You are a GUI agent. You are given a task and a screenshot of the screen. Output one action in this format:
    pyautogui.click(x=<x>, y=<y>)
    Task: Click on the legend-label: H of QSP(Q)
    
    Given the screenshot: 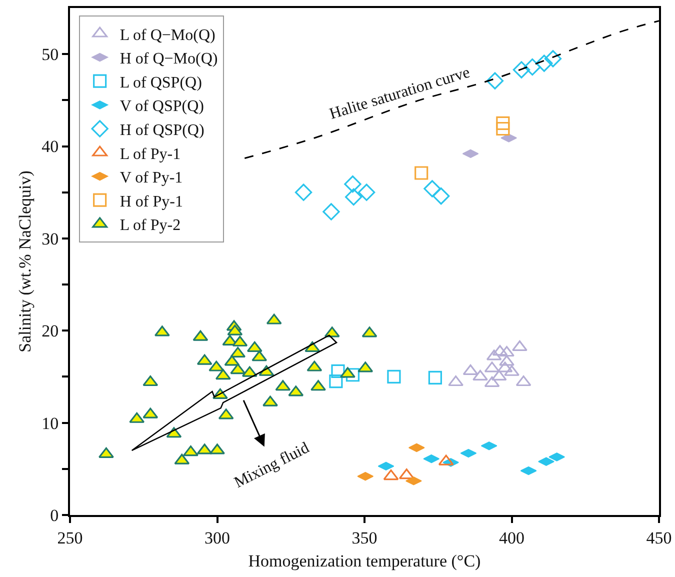 What is the action you would take?
    pyautogui.click(x=162, y=130)
    